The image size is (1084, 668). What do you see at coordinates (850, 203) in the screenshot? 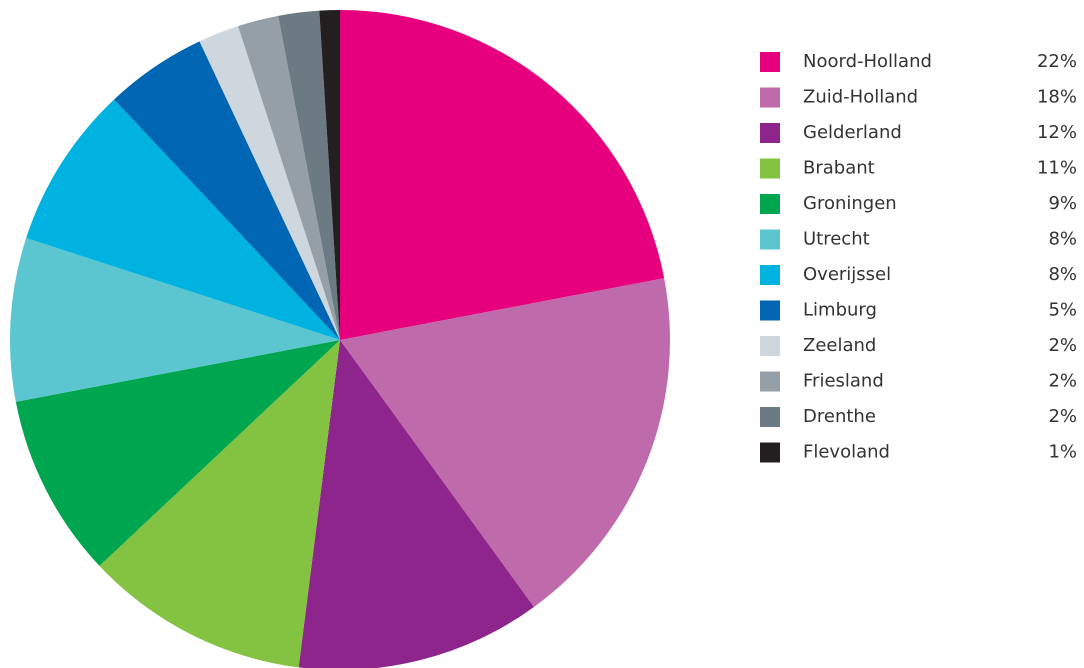
I see `legend-label: Groningen` at bounding box center [850, 203].